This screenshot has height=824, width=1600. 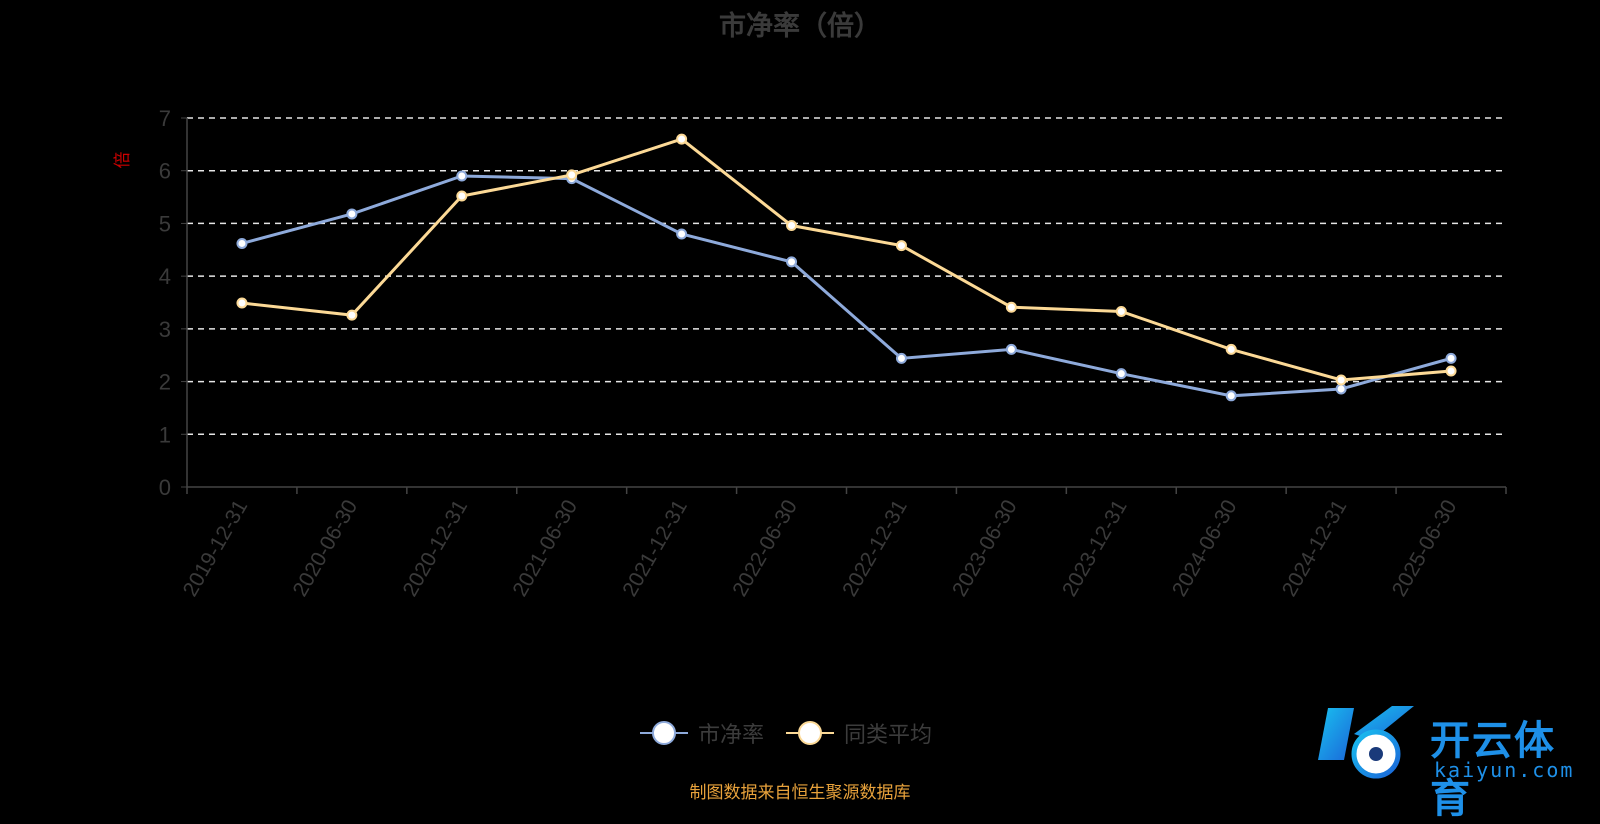 I want to click on x-tick-label: 2024-06-30, so click(x=1205, y=548).